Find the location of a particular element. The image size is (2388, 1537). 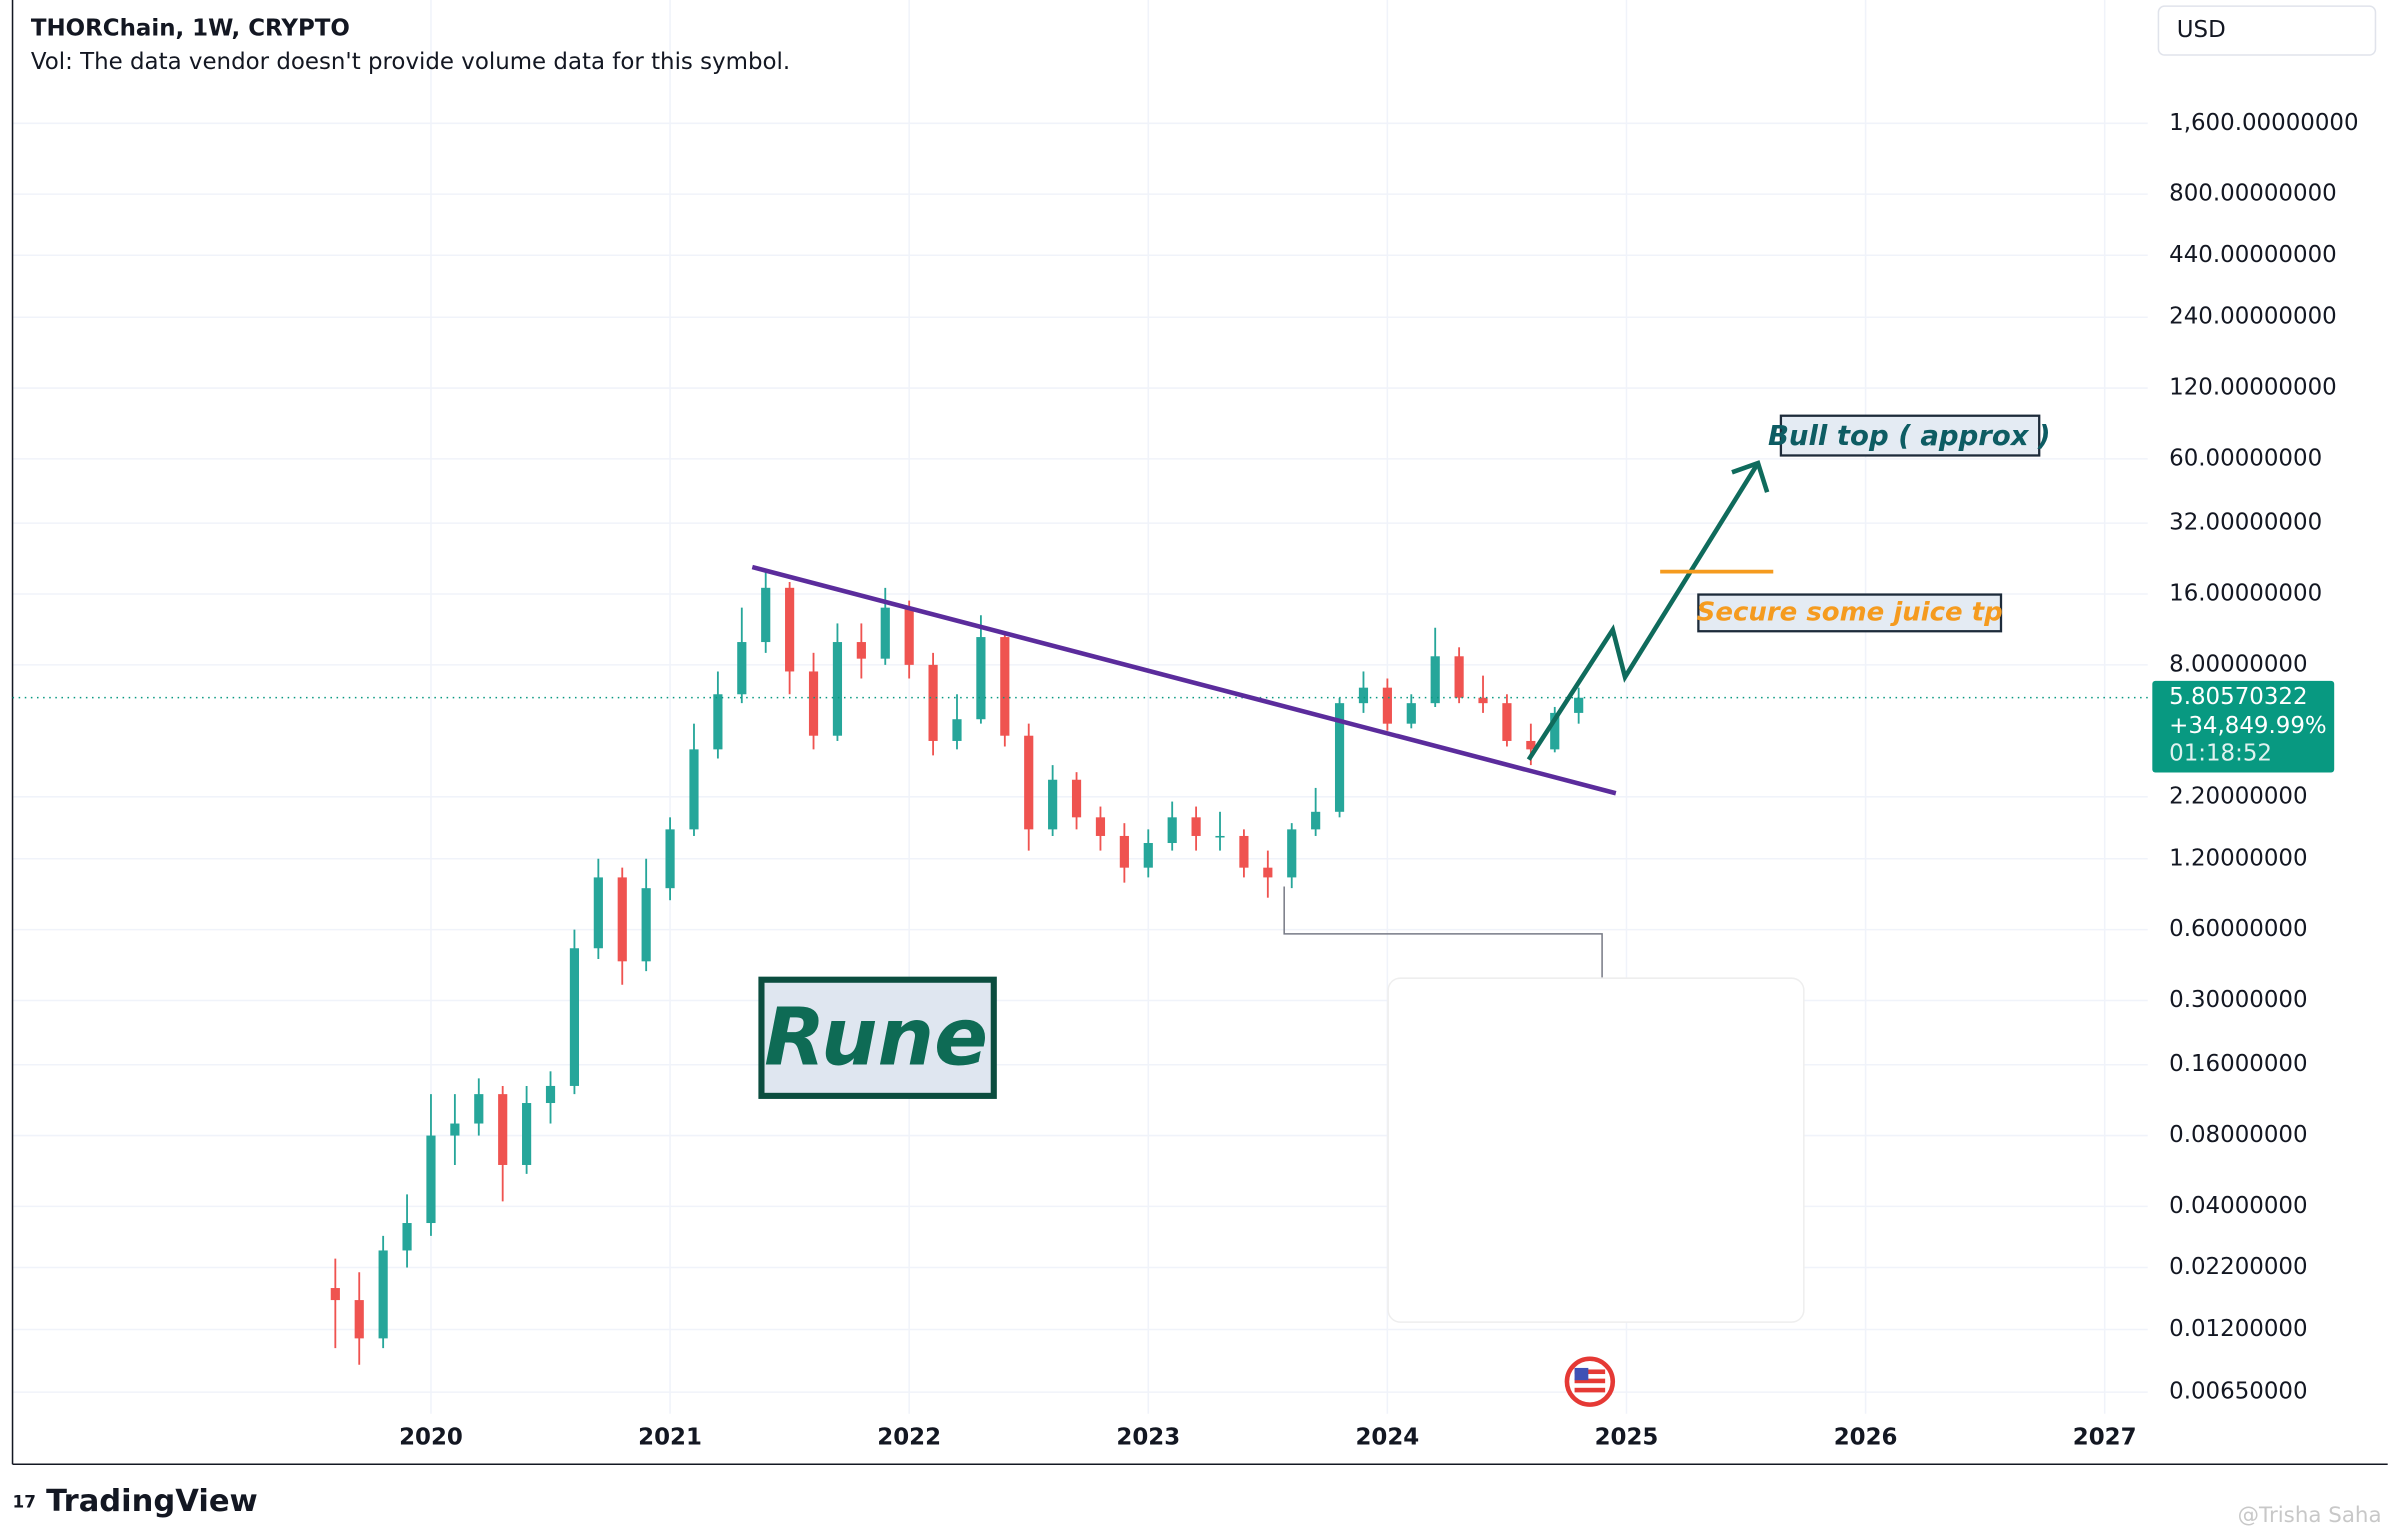

bull-top-box is located at coordinates (1910, 435).